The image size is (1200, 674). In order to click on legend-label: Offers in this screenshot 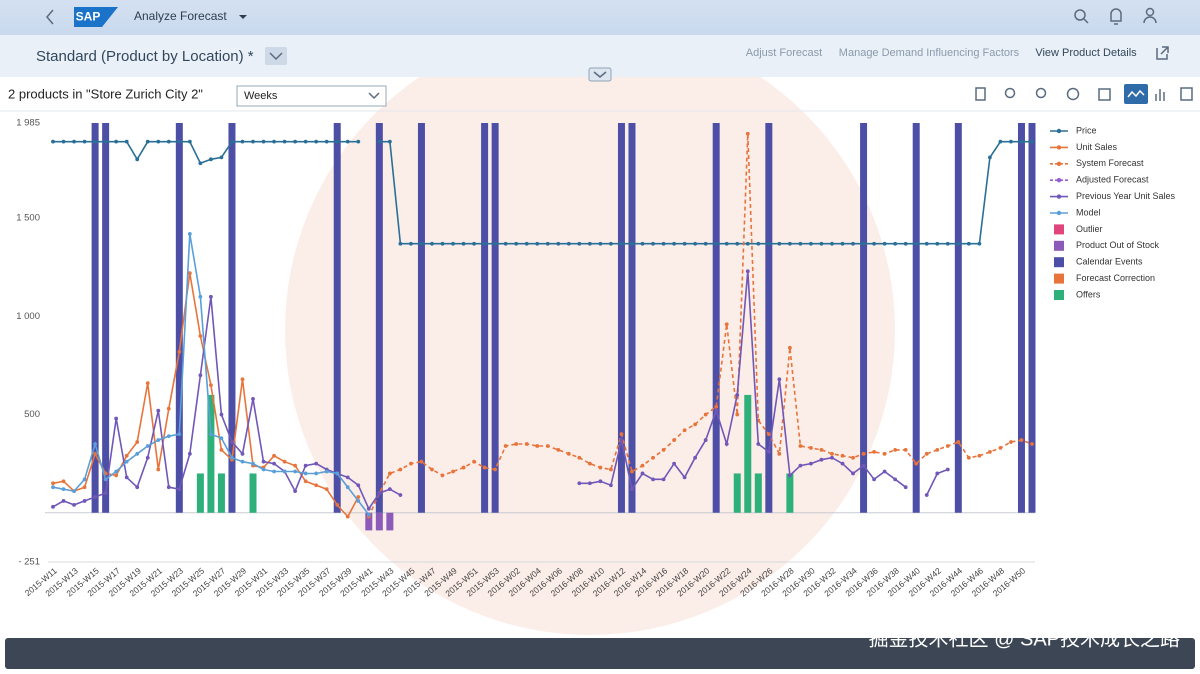, I will do `click(1088, 294)`.